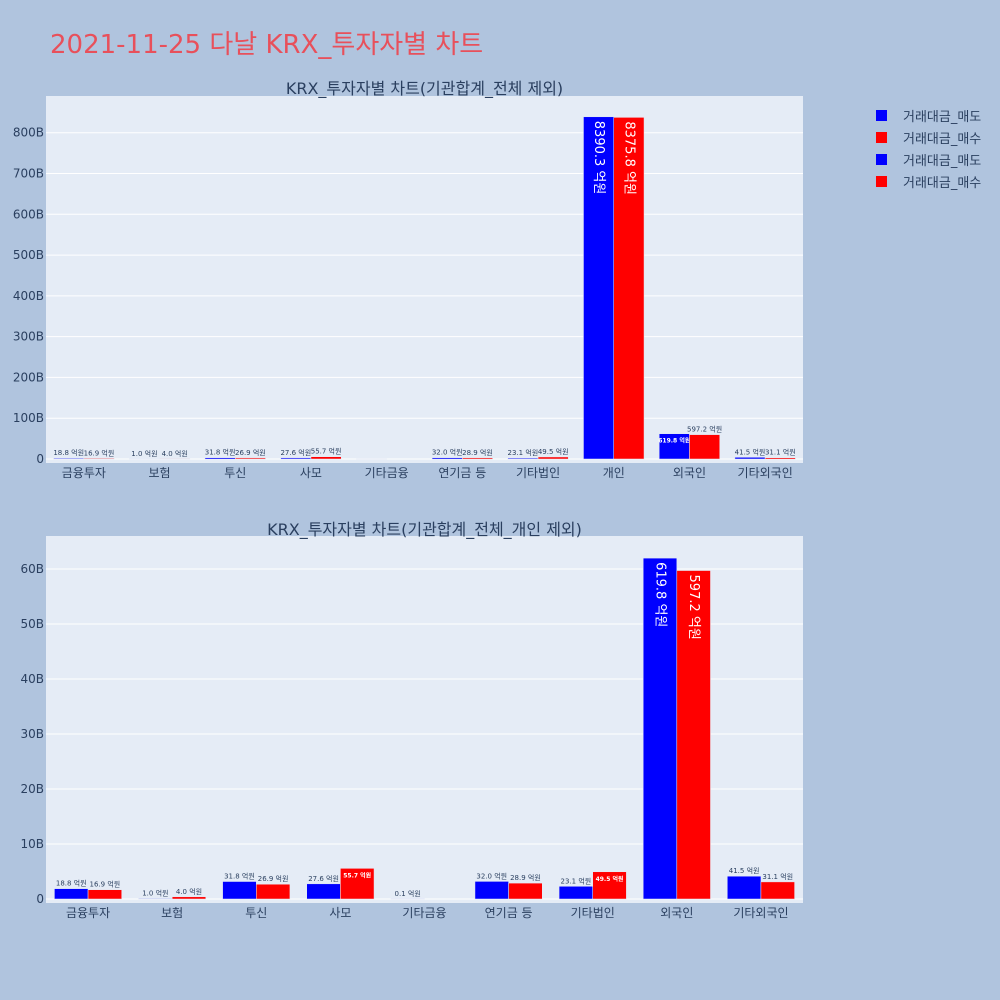 This screenshot has width=1000, height=1000. I want to click on y-tick-label: 700B, so click(28, 173).